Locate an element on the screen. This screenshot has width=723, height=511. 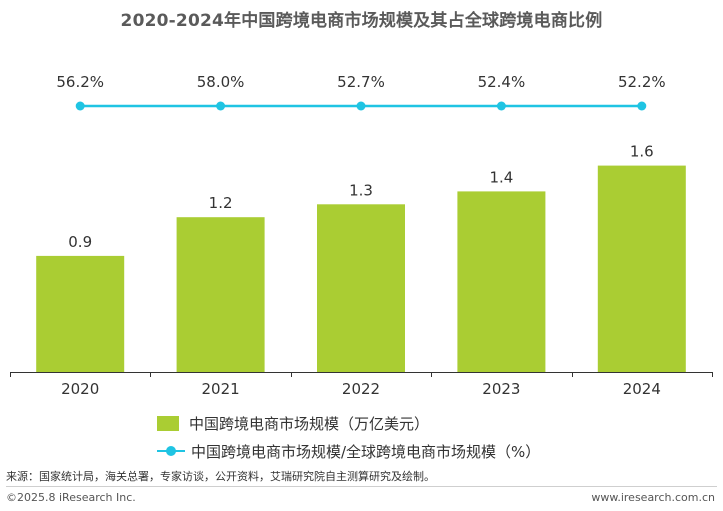
ratio-label-2022: 52.7% is located at coordinates (361, 82).